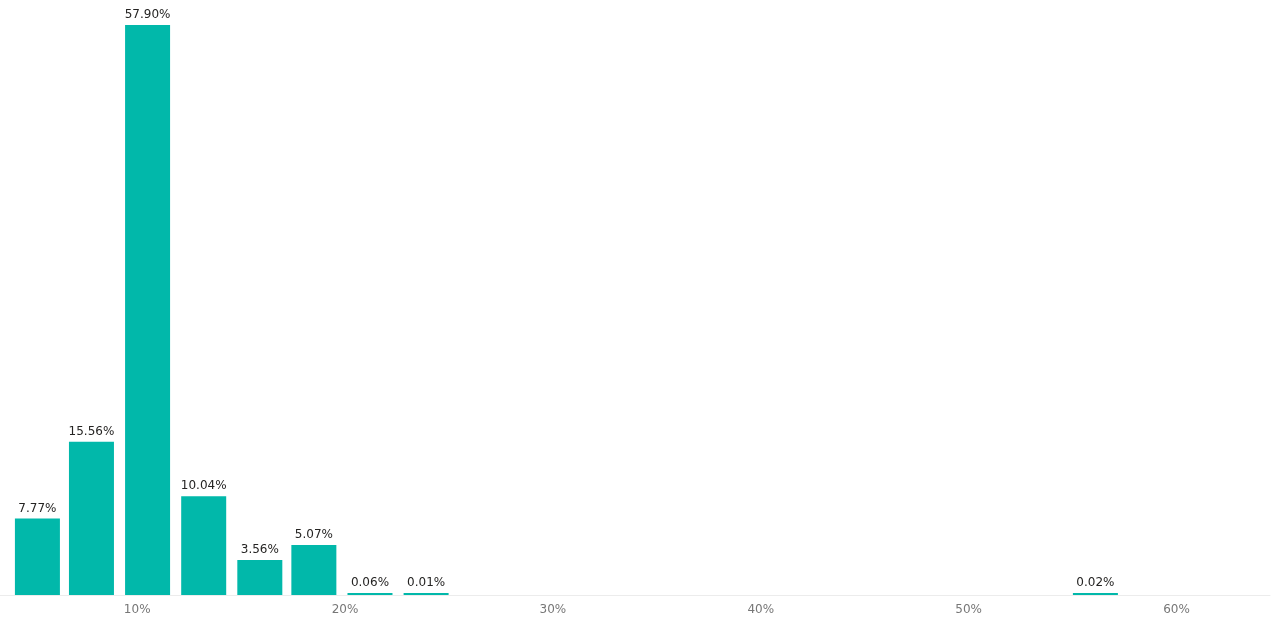 This screenshot has height=629, width=1280. I want to click on x-tick-label: 40%, so click(761, 609).